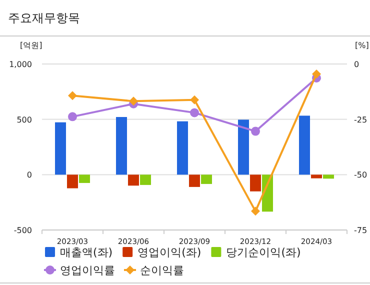  I want to click on chart-title: 주요재무항목, so click(44, 18).